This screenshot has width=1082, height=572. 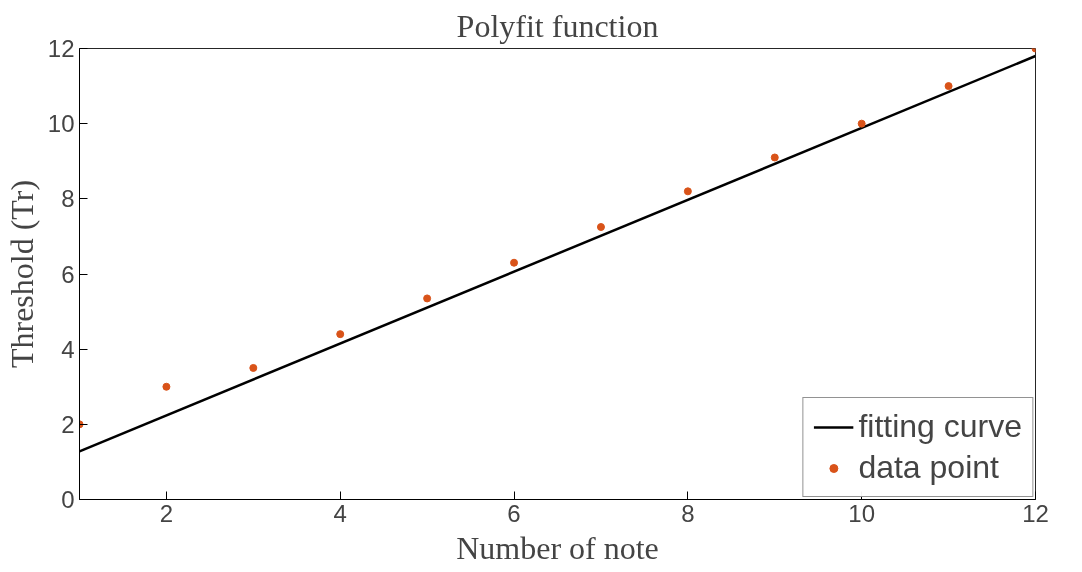 What do you see at coordinates (688, 513) in the screenshot?
I see `x-tick-label: 8` at bounding box center [688, 513].